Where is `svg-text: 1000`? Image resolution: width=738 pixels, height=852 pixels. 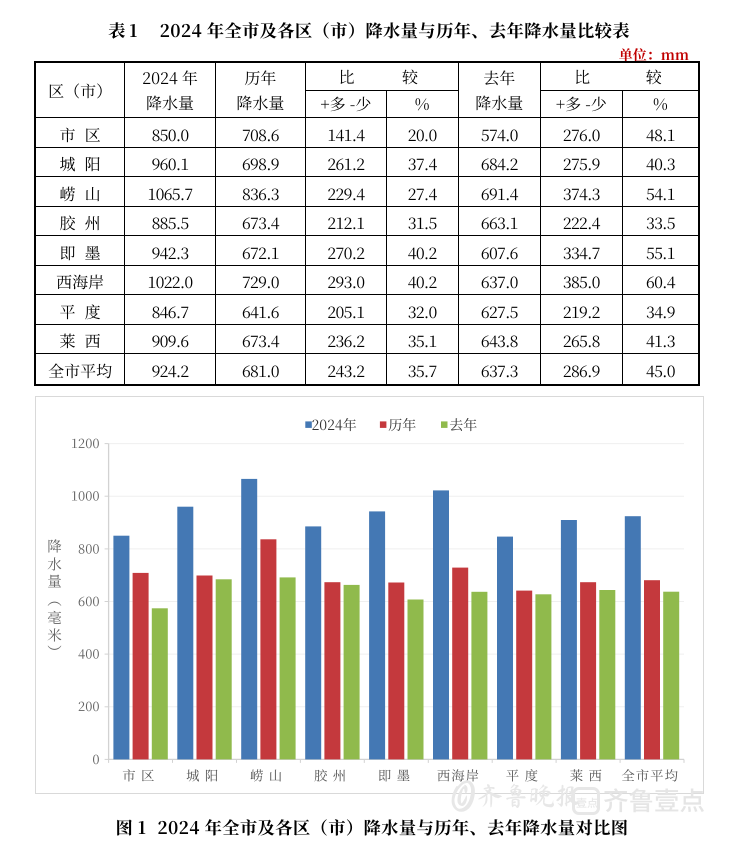
svg-text: 1000 is located at coordinates (85, 495).